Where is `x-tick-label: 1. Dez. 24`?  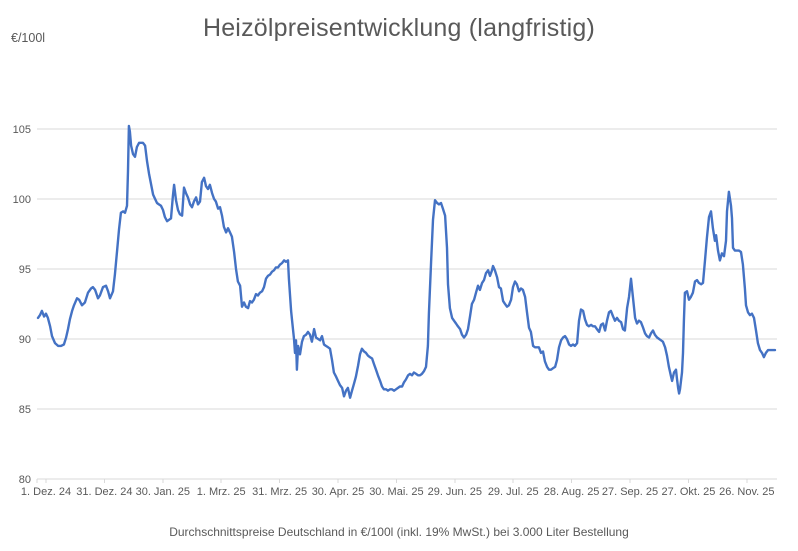
x-tick-label: 1. Dez. 24 is located at coordinates (46, 492).